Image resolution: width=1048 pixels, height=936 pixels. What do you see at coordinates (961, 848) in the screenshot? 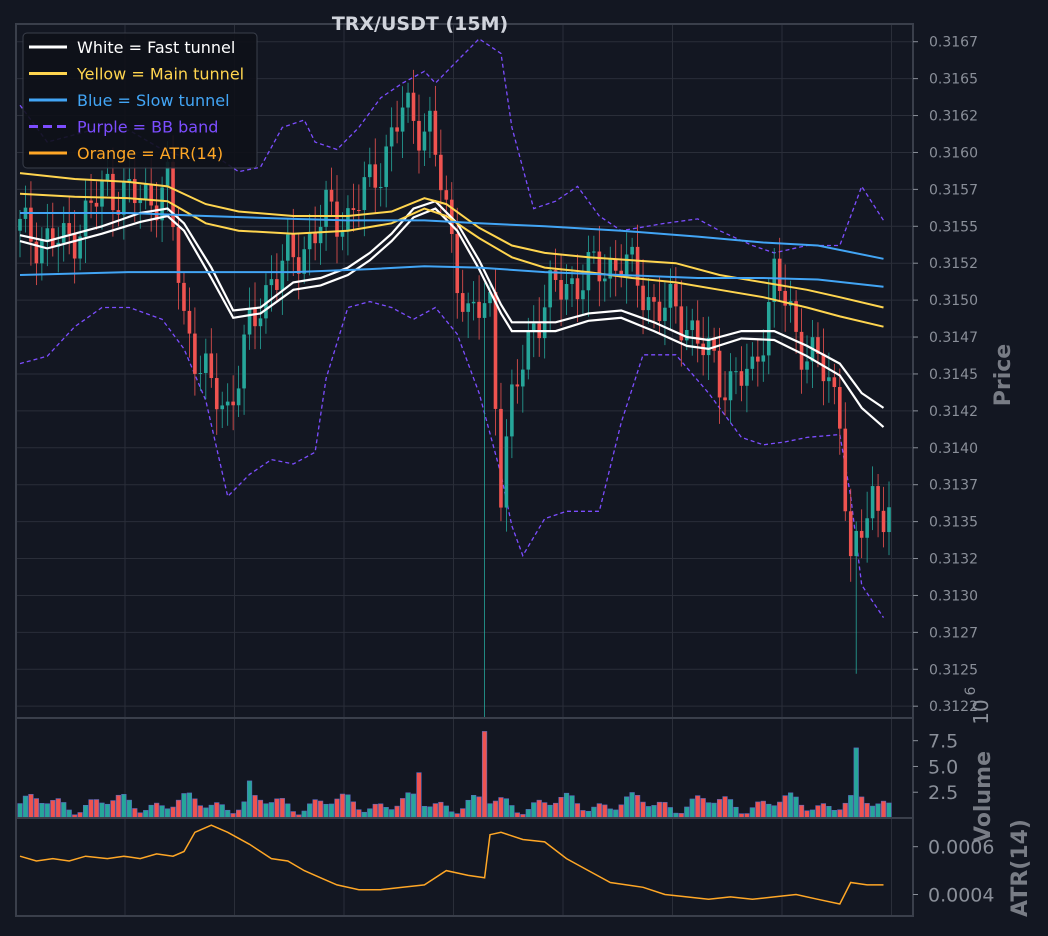
I see `atr-tick-label: 0.0006` at bounding box center [961, 848].